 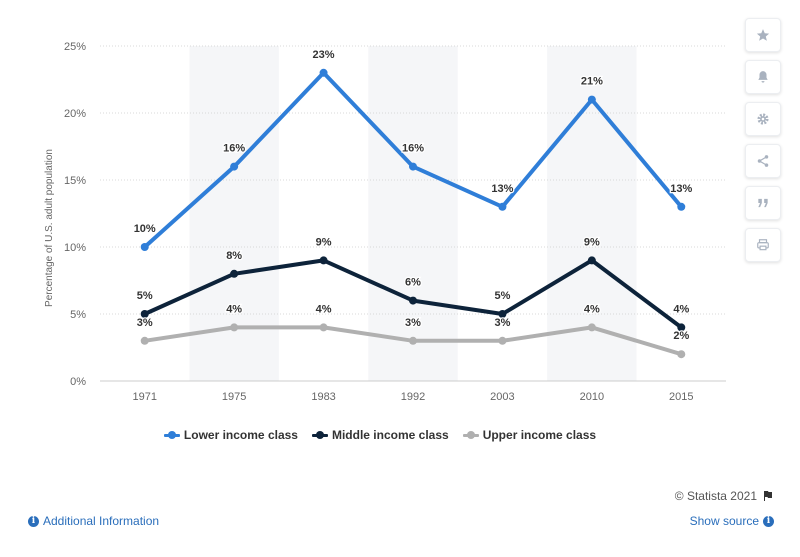 I want to click on legend-label-middle-income: Middle income class, so click(x=390, y=435).